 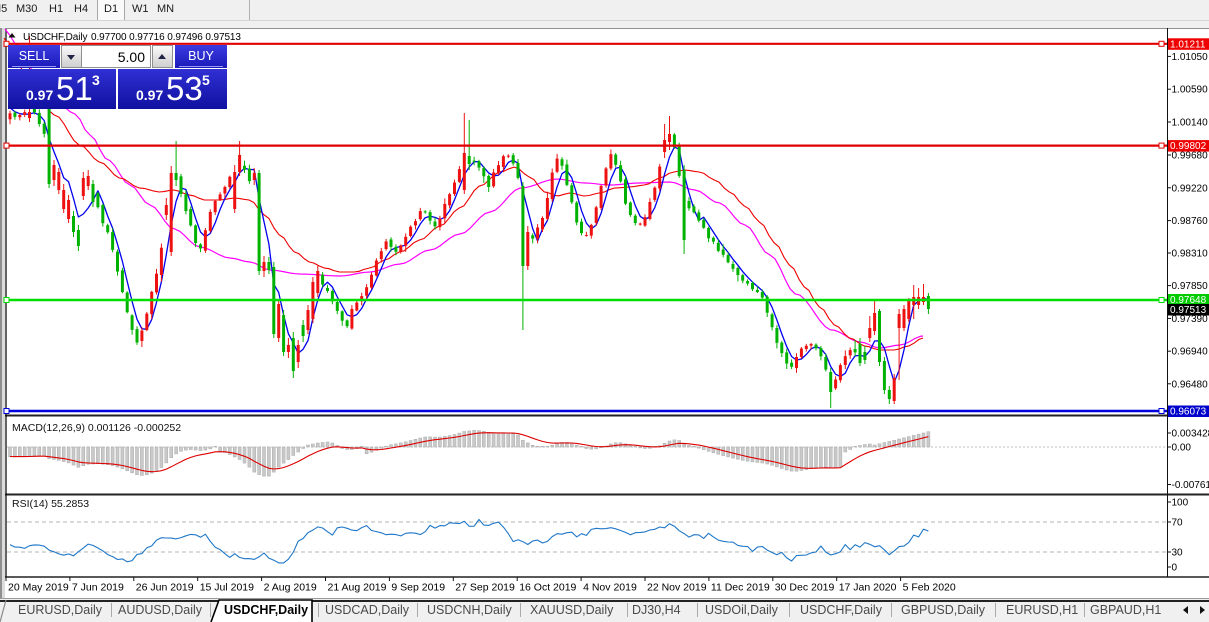 What do you see at coordinates (610, 588) in the screenshot?
I see `svg-text: 4 Nov 2019` at bounding box center [610, 588].